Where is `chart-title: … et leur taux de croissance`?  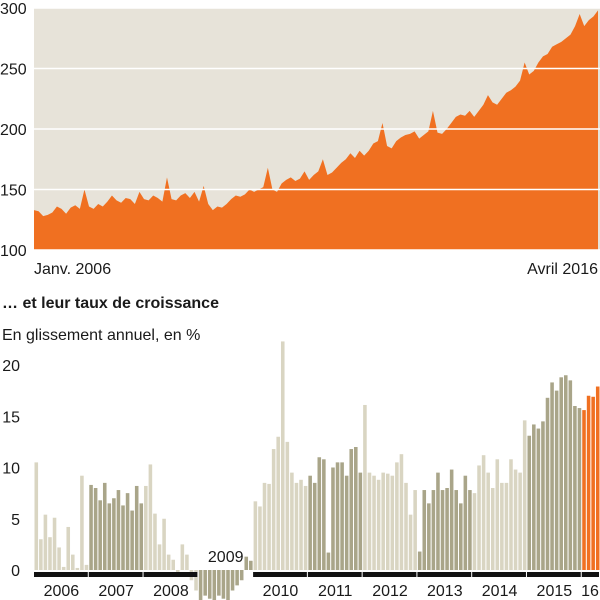
chart-title: … et leur taux de croissance is located at coordinates (110, 303).